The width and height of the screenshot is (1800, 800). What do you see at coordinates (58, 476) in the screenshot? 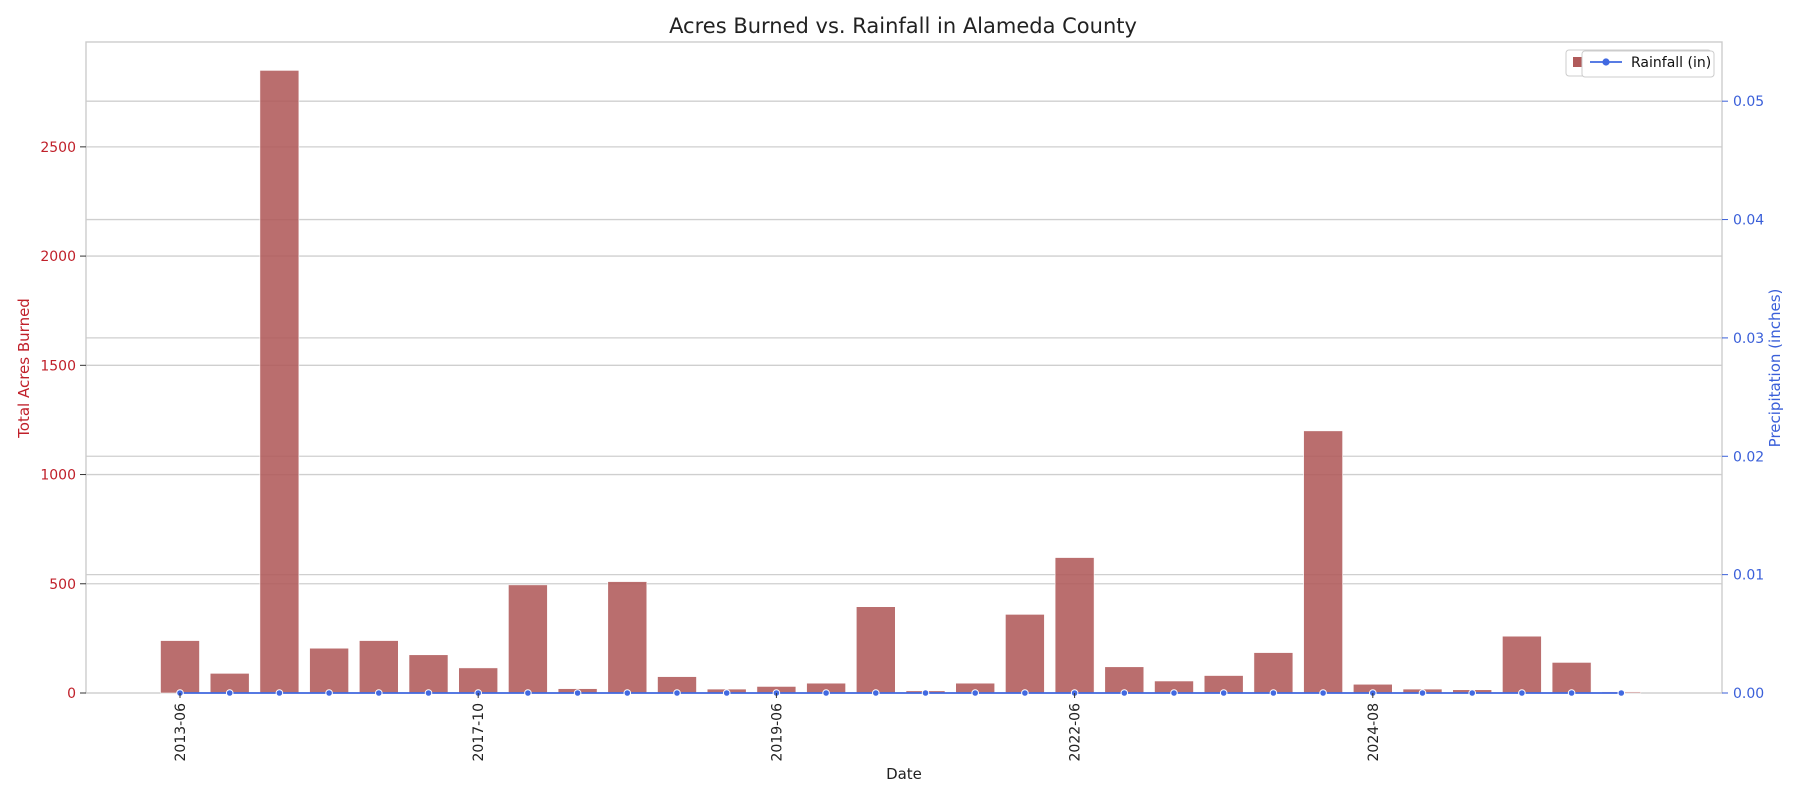
I see `left-tick-label: 1000` at bounding box center [58, 476].